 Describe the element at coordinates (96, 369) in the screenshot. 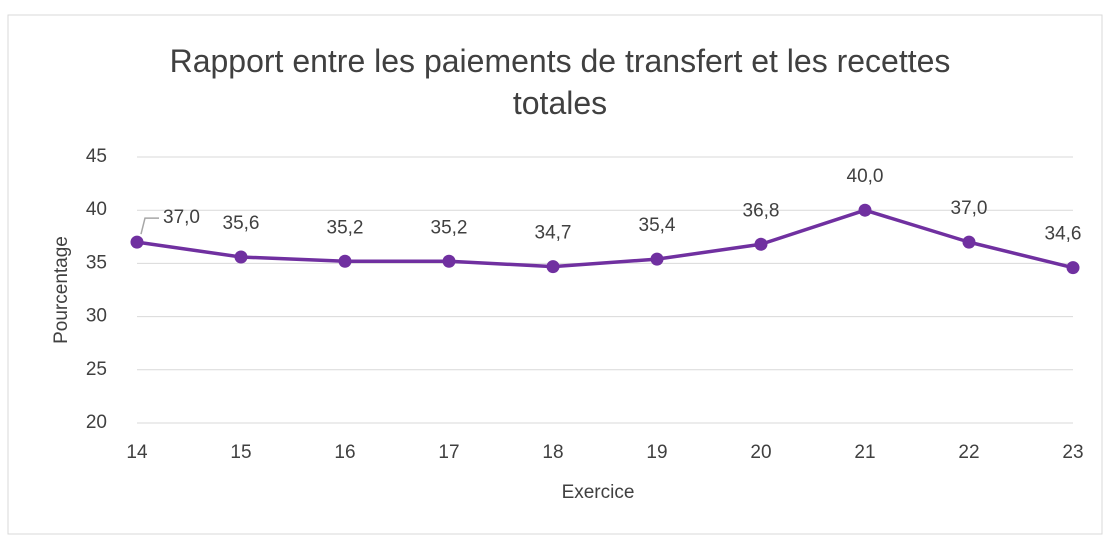

I see `y-tick-label: 25` at that location.